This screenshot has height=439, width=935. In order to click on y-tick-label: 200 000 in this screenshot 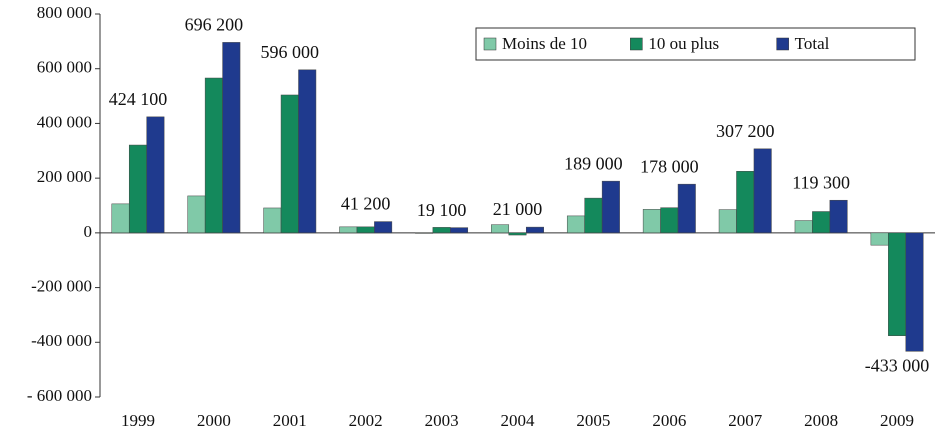, I will do `click(64, 176)`.